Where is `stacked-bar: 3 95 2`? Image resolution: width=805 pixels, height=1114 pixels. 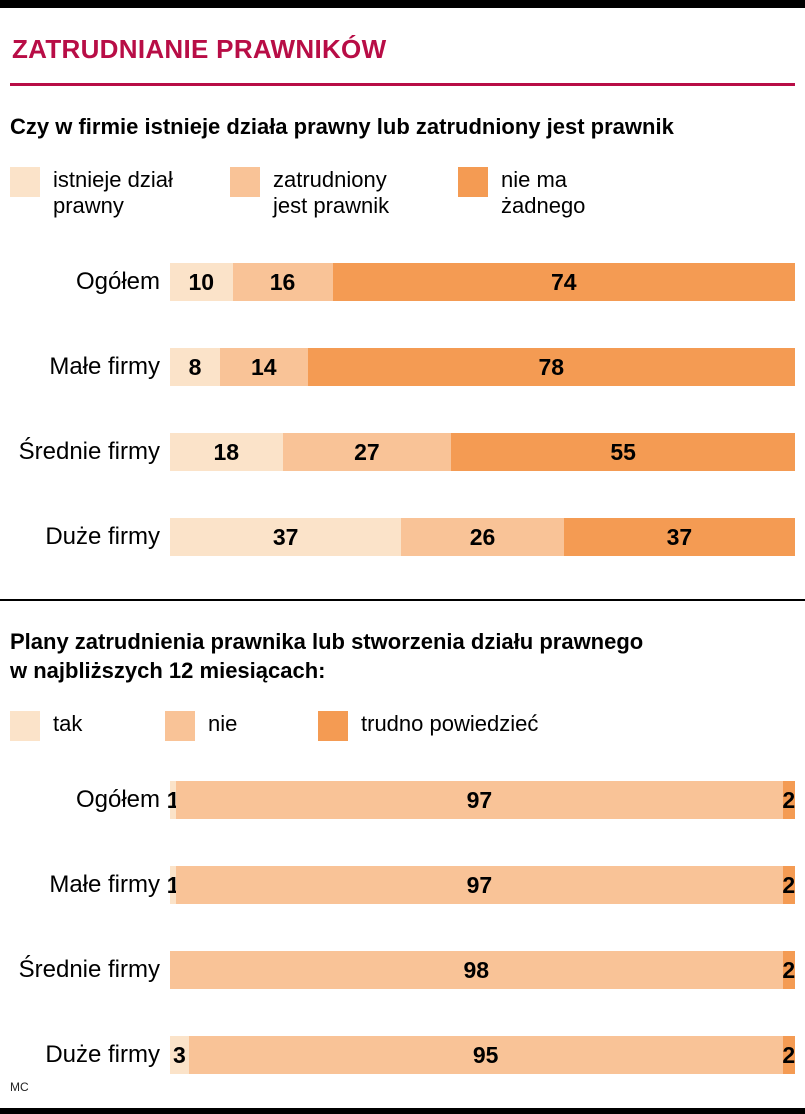
stacked-bar: 3 95 2 is located at coordinates (482, 1055).